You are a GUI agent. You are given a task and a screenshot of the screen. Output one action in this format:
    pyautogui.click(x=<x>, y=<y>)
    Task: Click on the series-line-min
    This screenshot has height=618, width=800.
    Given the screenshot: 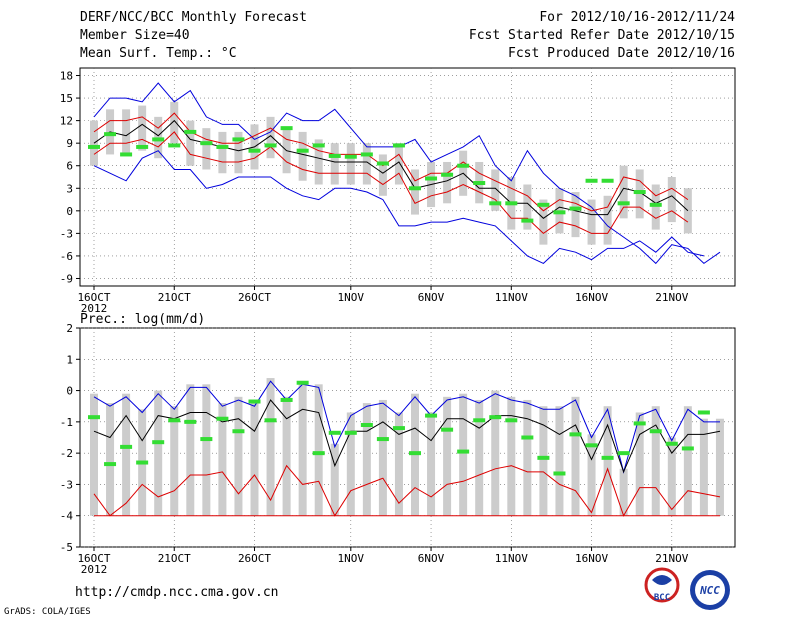 What is the action you would take?
    pyautogui.click(x=399, y=207)
    